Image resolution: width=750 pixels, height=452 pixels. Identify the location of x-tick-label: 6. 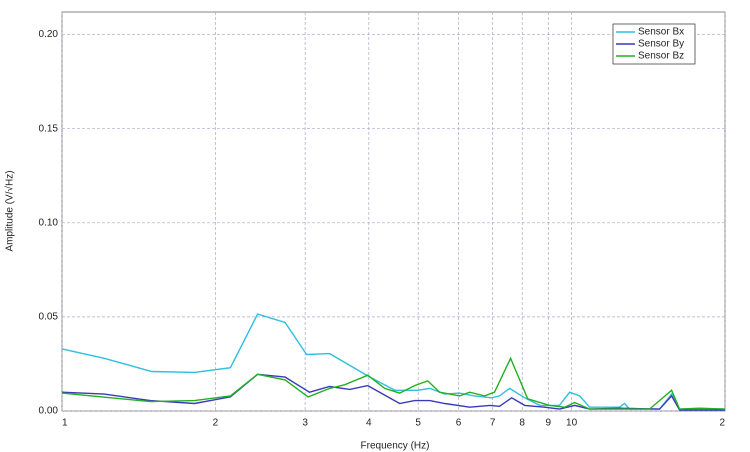
(459, 423).